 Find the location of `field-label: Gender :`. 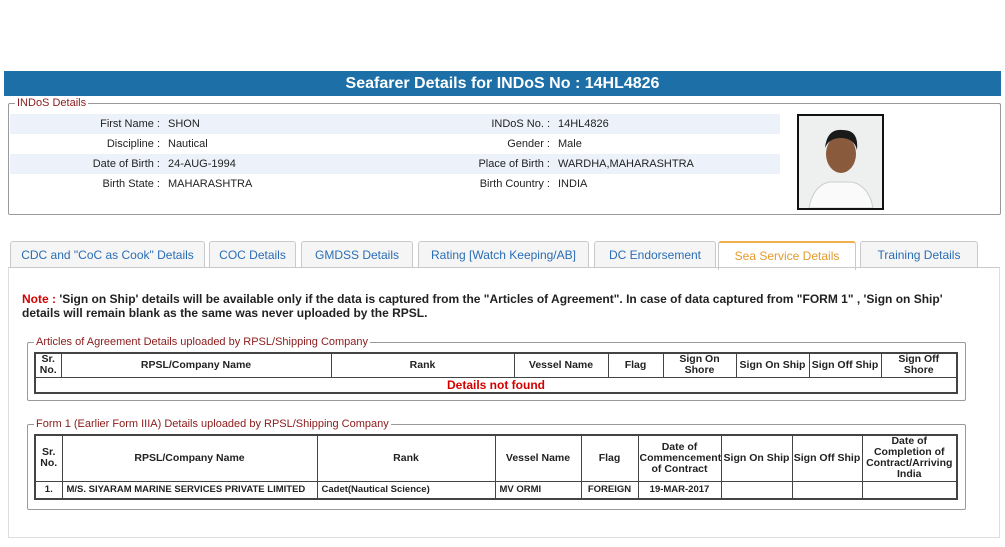

field-label: Gender : is located at coordinates (528, 144).